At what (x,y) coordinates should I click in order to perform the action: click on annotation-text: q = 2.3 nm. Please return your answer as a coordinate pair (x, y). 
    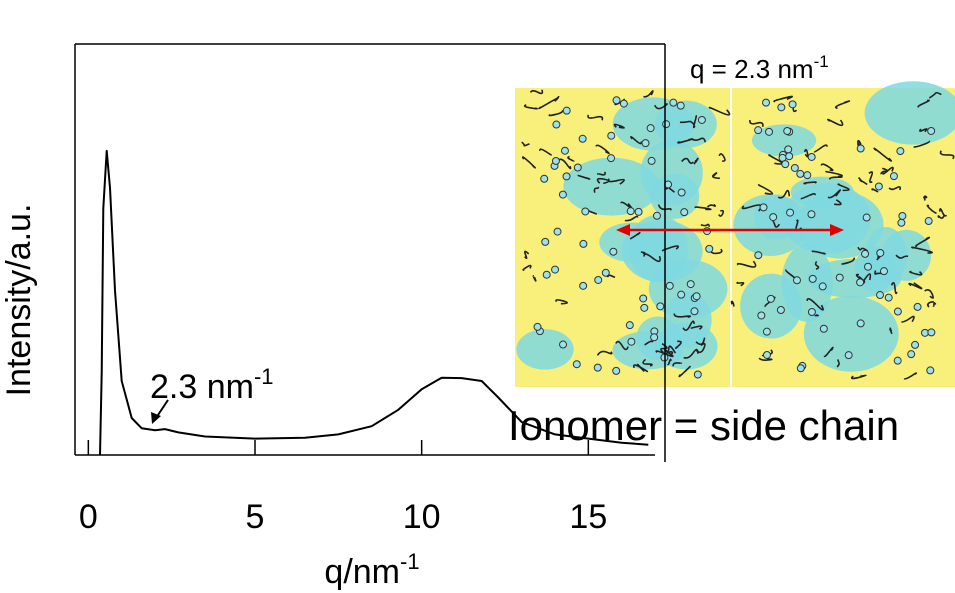
    Looking at the image, I should click on (752, 69).